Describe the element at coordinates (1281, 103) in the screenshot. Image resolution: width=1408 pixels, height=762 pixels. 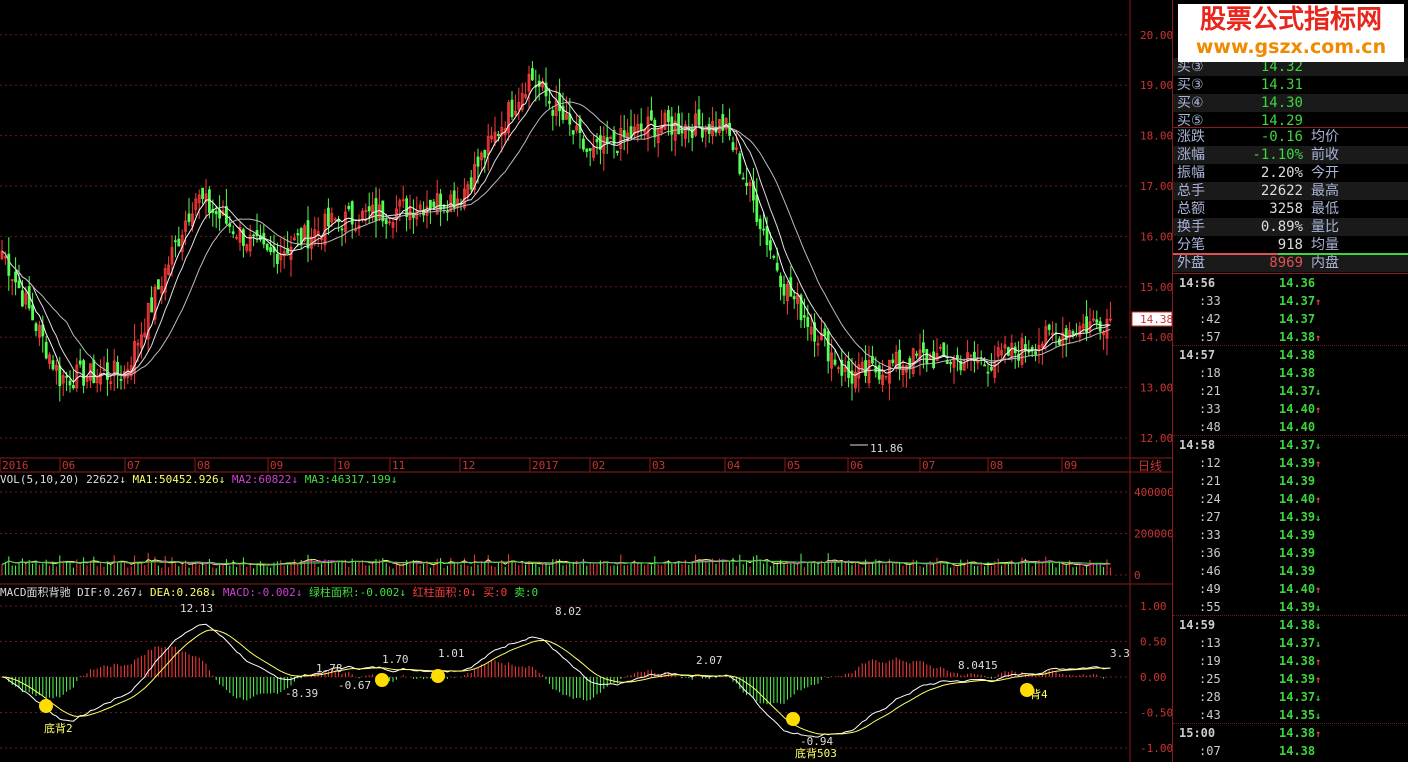
I see `bid-price: 14.30` at that location.